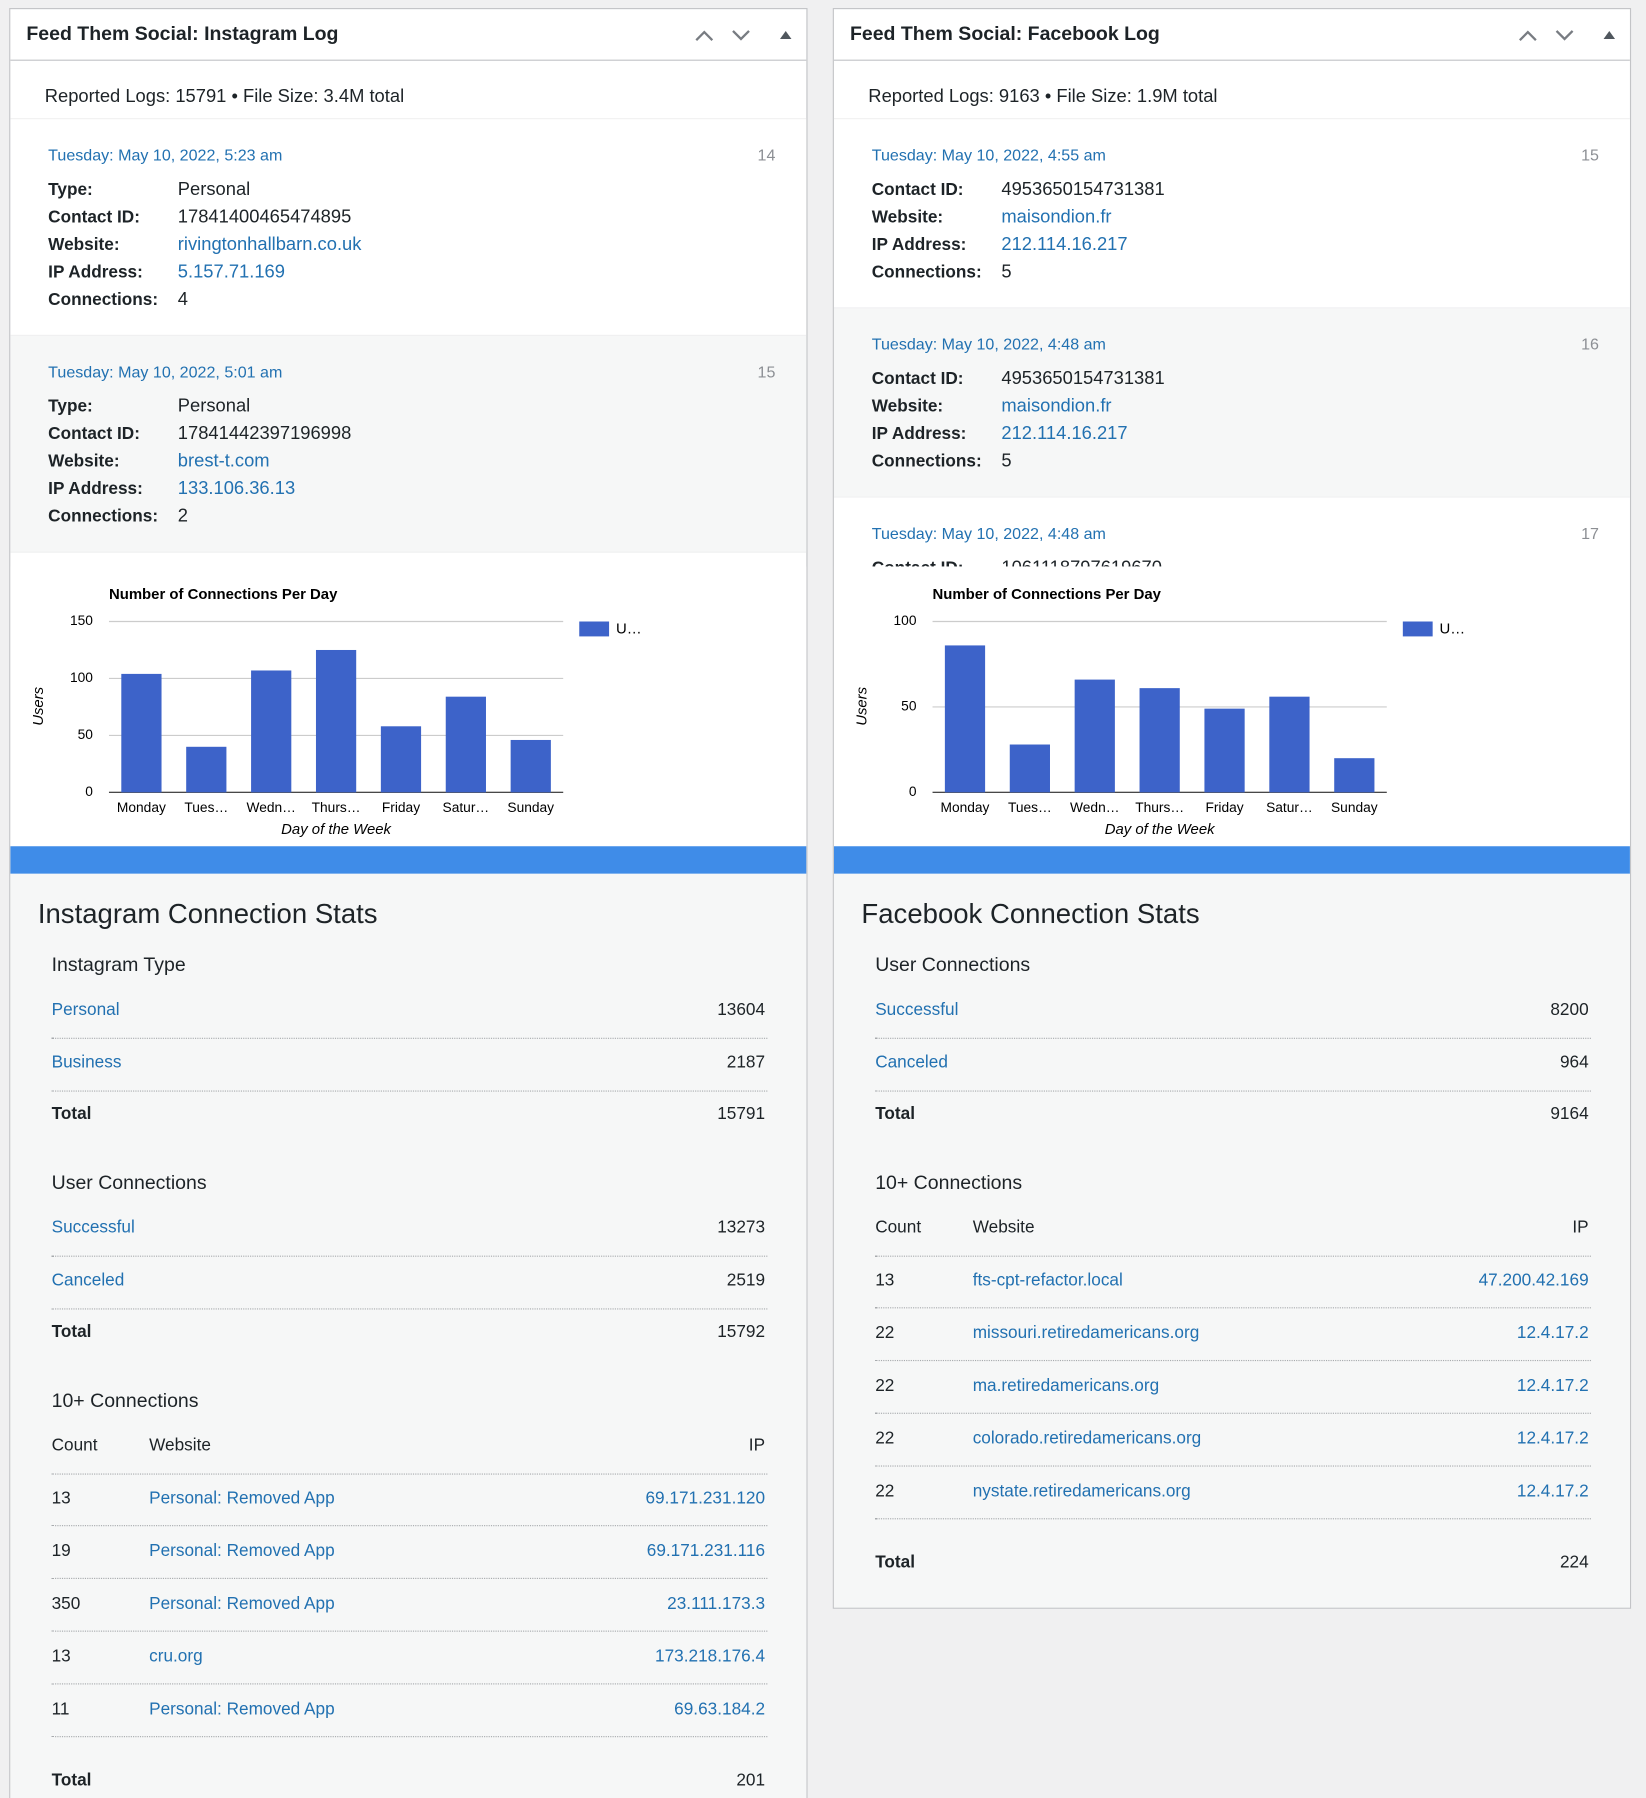 The width and height of the screenshot is (1646, 1798). I want to click on row-label: Personal, so click(85, 1009).